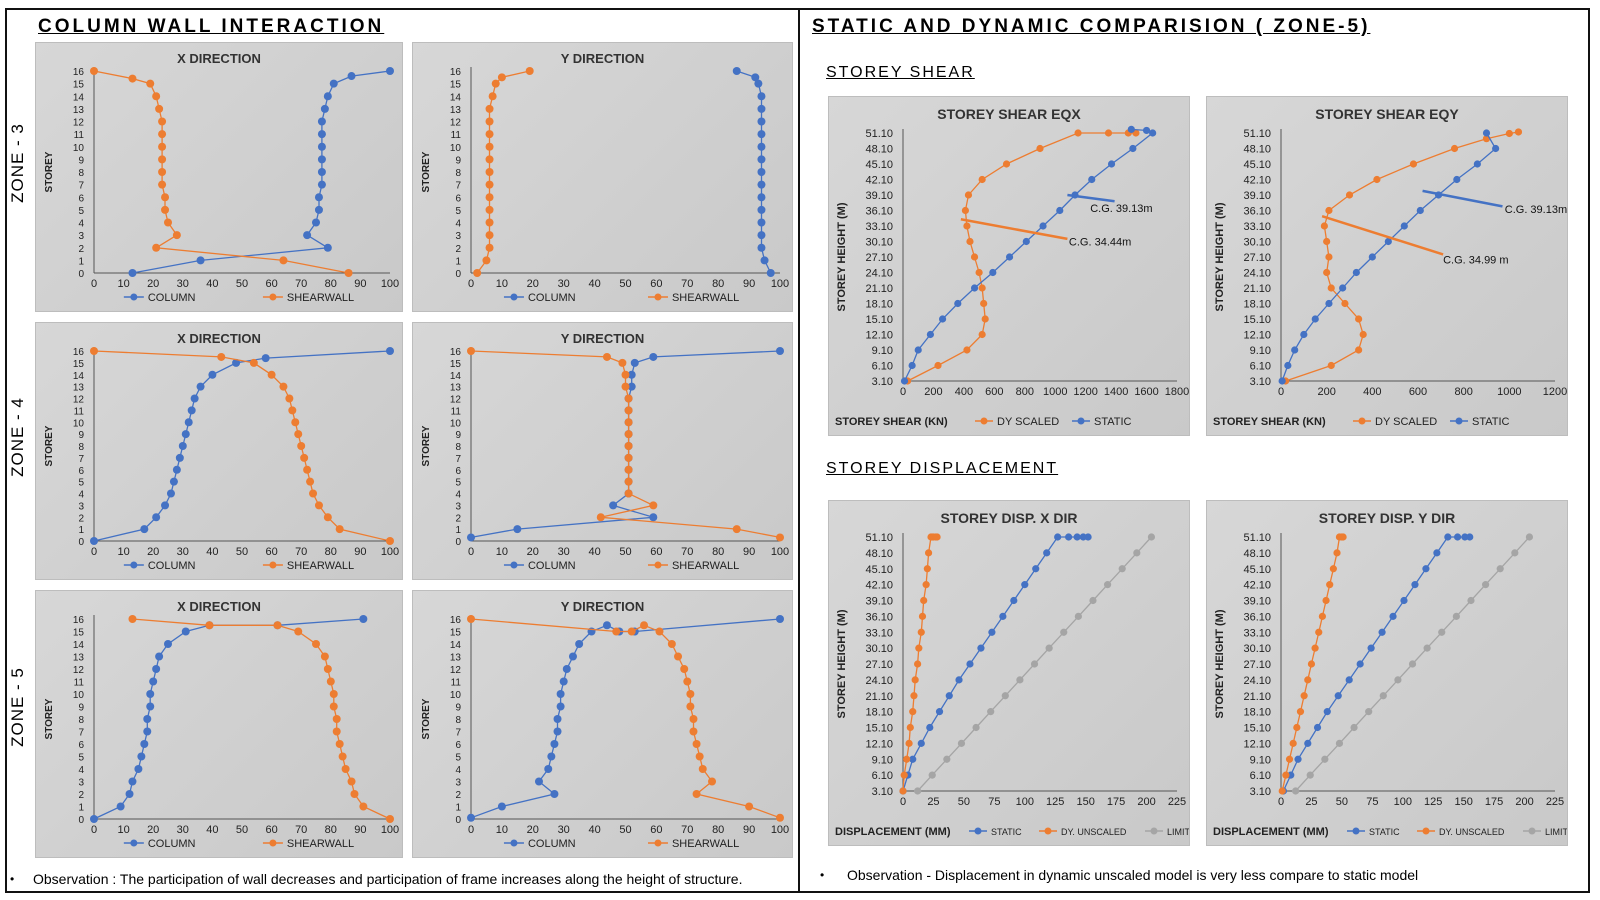 This screenshot has height=900, width=1600. I want to click on y-tick-label: 3, so click(81, 236).